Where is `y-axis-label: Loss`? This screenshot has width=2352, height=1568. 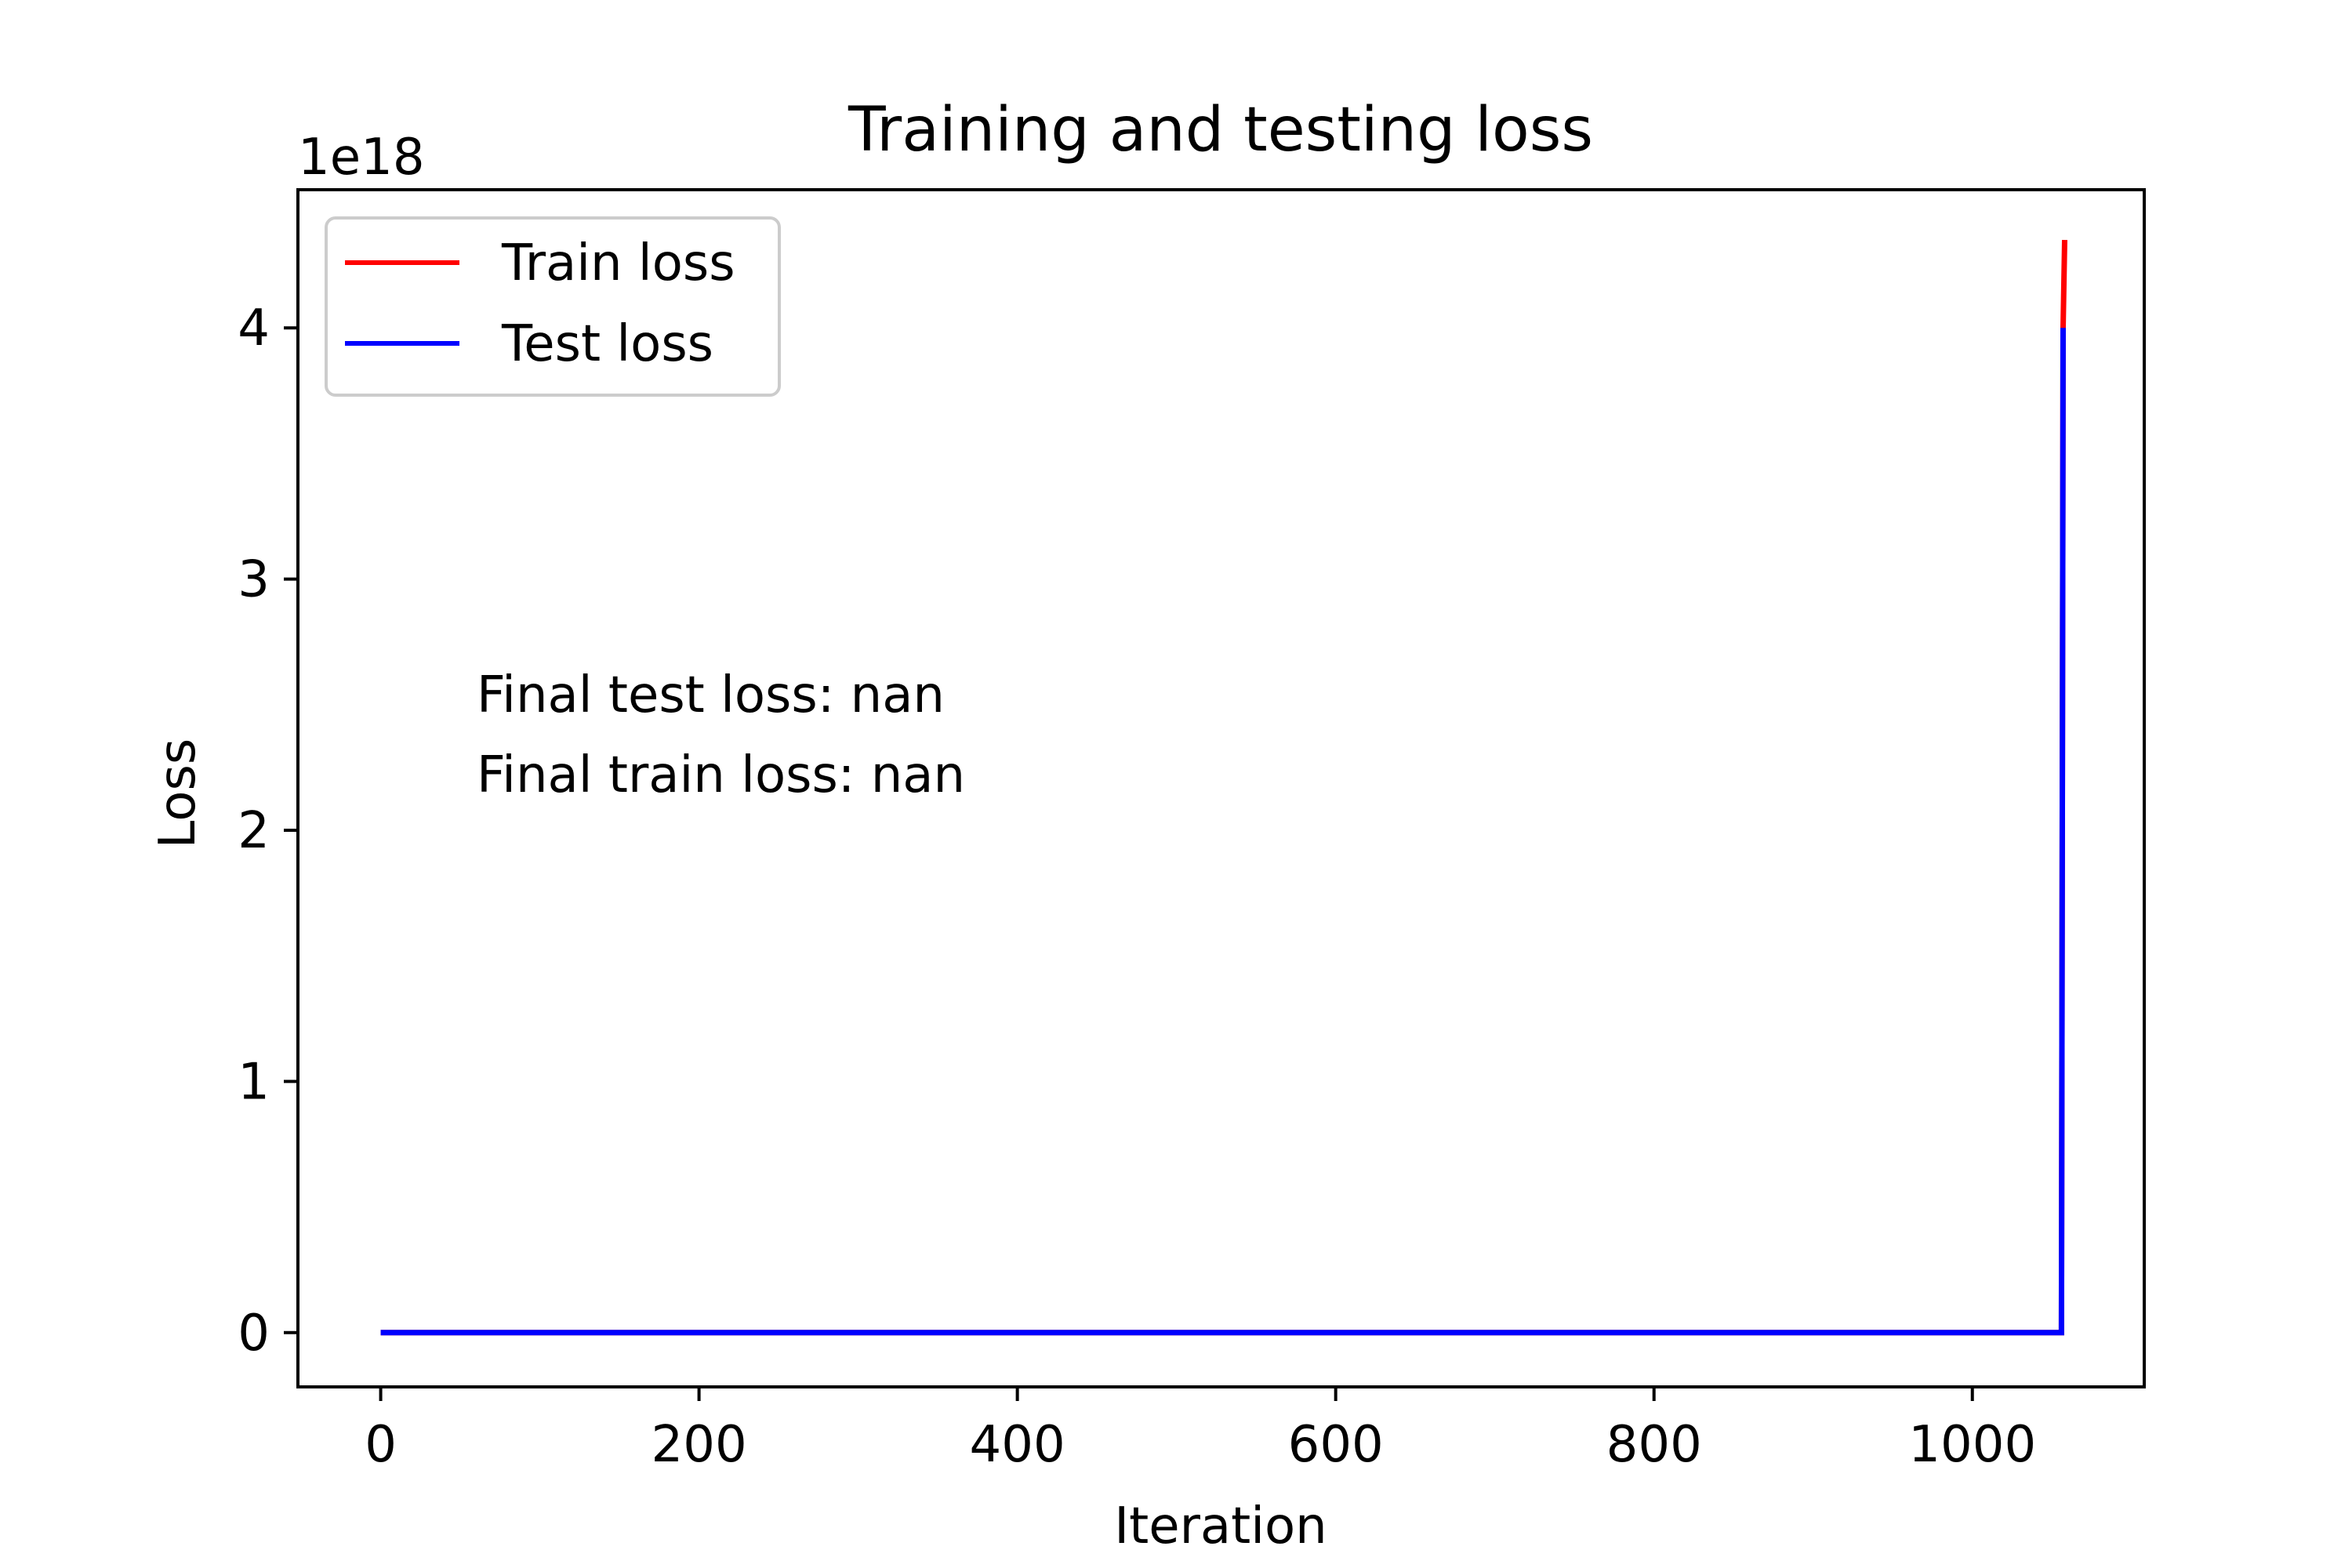
y-axis-label: Loss is located at coordinates (178, 793).